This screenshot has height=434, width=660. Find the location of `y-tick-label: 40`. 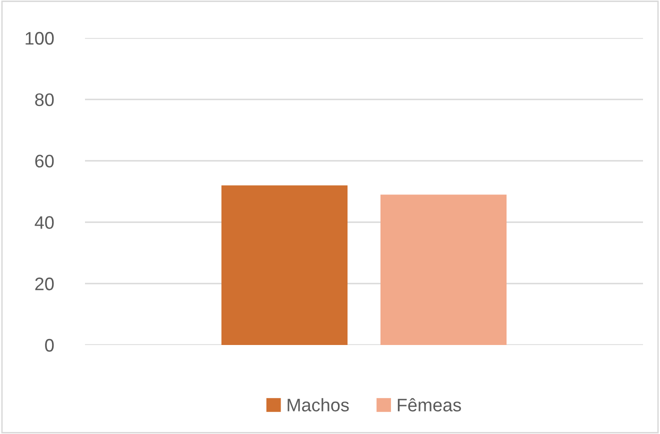

y-tick-label: 40 is located at coordinates (44, 222).